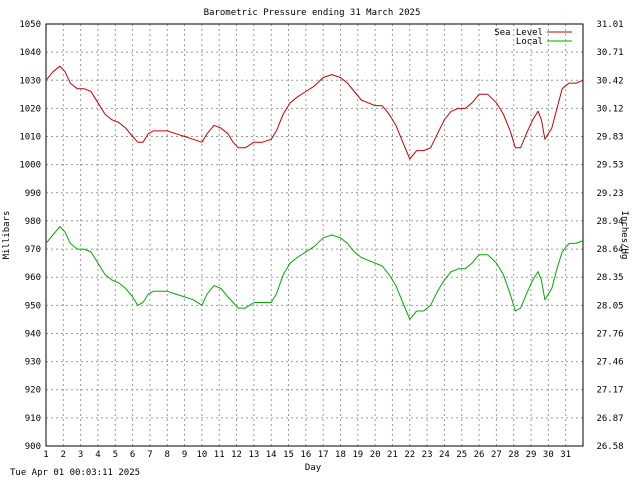 Image resolution: width=640 pixels, height=480 pixels. I want to click on x-tick-label: 17, so click(323, 455).